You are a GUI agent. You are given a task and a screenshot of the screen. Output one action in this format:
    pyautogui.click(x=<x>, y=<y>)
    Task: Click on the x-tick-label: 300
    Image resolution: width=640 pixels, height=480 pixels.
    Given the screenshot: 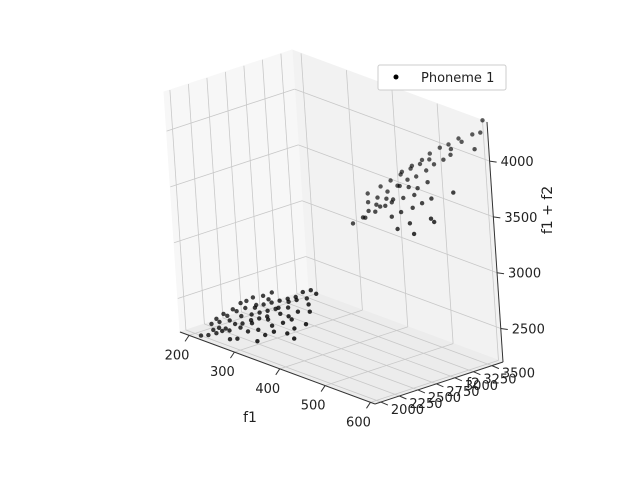 What is the action you would take?
    pyautogui.click(x=222, y=372)
    